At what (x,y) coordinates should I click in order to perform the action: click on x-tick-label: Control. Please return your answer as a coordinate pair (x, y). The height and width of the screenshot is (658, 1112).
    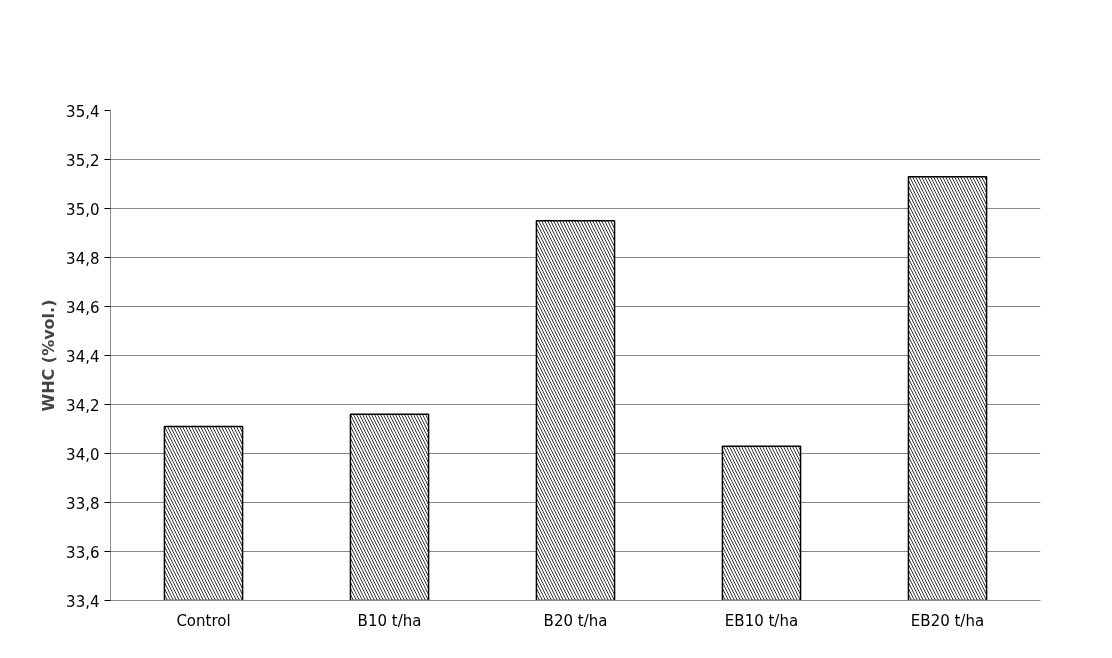
    Looking at the image, I should click on (203, 620).